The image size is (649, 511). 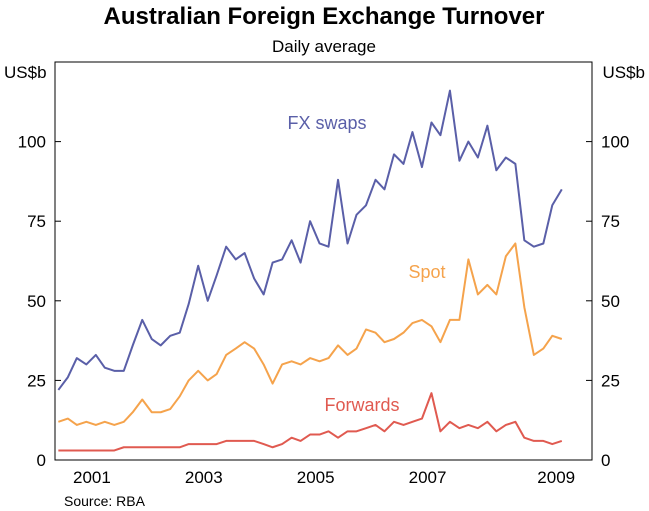 I want to click on y-axis-label: US$b, so click(x=25, y=72).